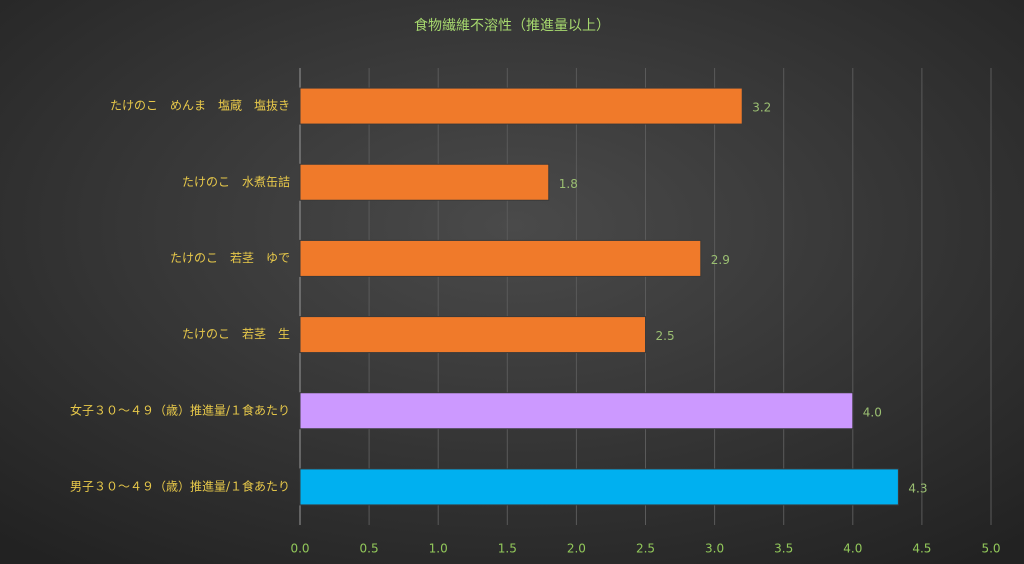 Image resolution: width=1024 pixels, height=564 pixels. What do you see at coordinates (921, 549) in the screenshot?
I see `x-tick-label: 4.5` at bounding box center [921, 549].